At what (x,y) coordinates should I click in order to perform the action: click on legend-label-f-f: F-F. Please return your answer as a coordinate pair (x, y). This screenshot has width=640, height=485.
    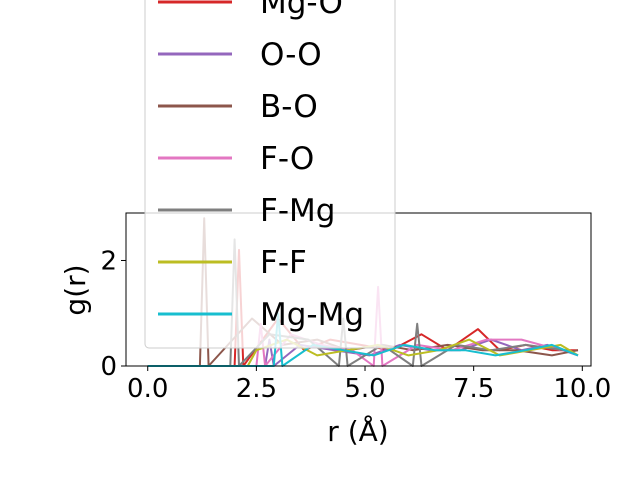
    Looking at the image, I should click on (283, 263).